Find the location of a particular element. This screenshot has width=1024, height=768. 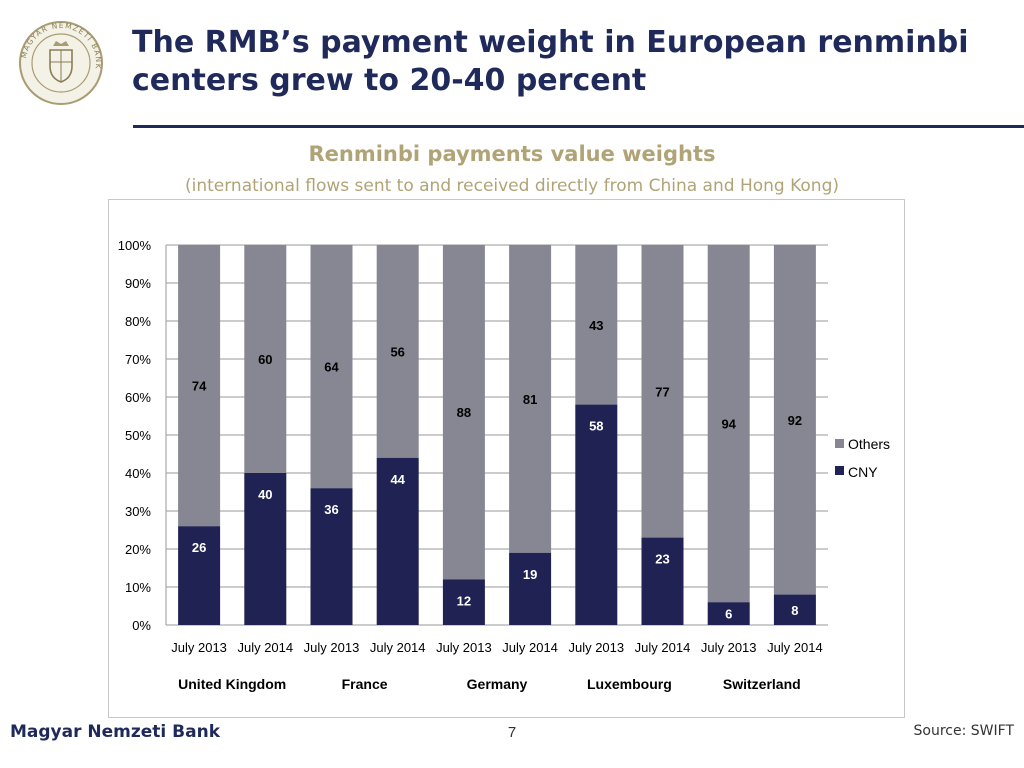

legend-swatch-cny is located at coordinates (839, 470).